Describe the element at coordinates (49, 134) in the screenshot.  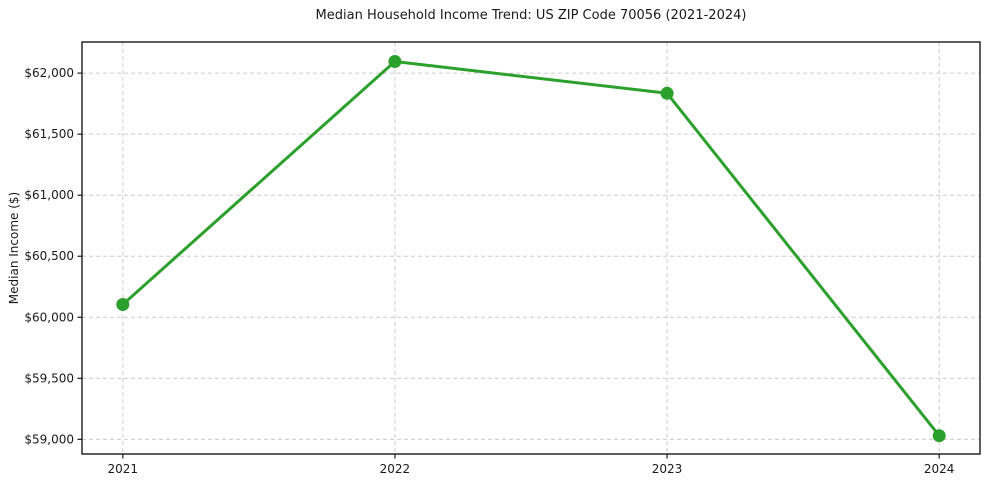
I see `y-tick-label: $61,500` at that location.